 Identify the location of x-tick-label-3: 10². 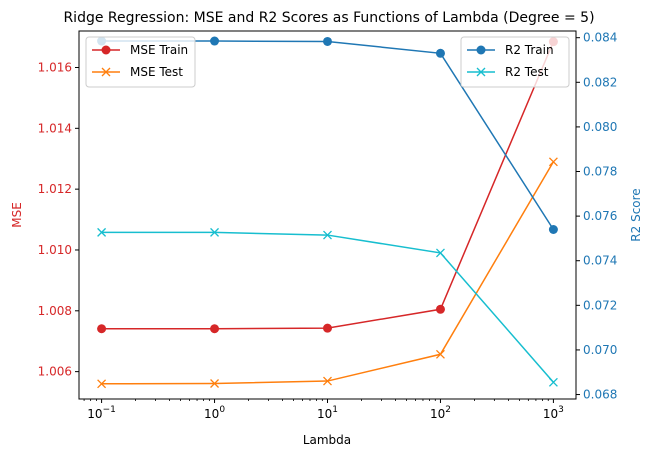
(440, 413).